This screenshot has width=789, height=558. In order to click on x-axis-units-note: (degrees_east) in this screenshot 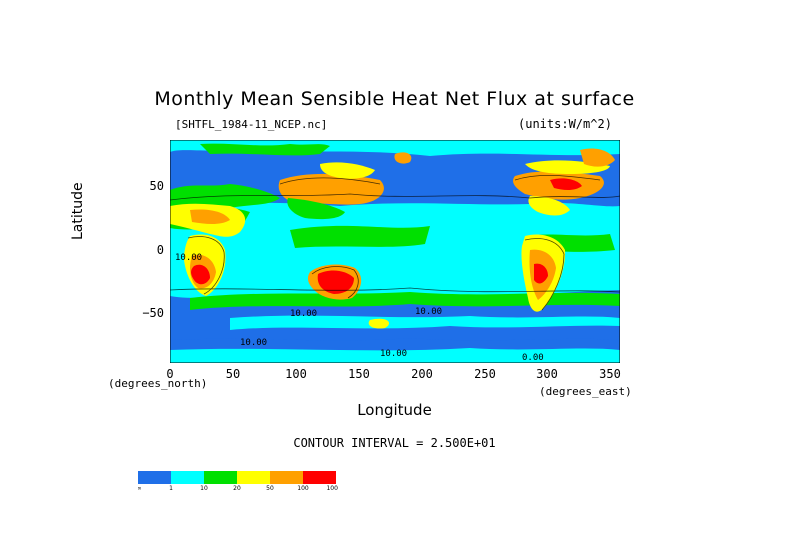, I will do `click(585, 391)`.